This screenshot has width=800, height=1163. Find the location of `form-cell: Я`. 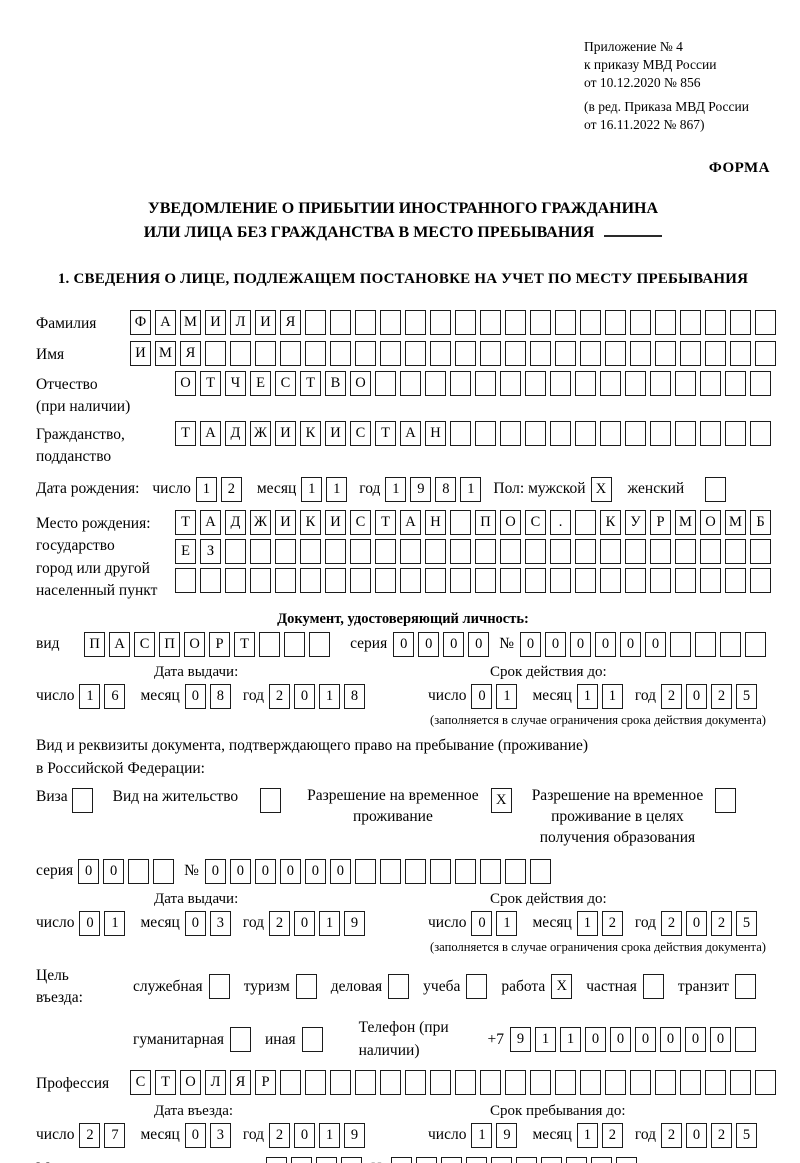

form-cell: Я is located at coordinates (290, 323).